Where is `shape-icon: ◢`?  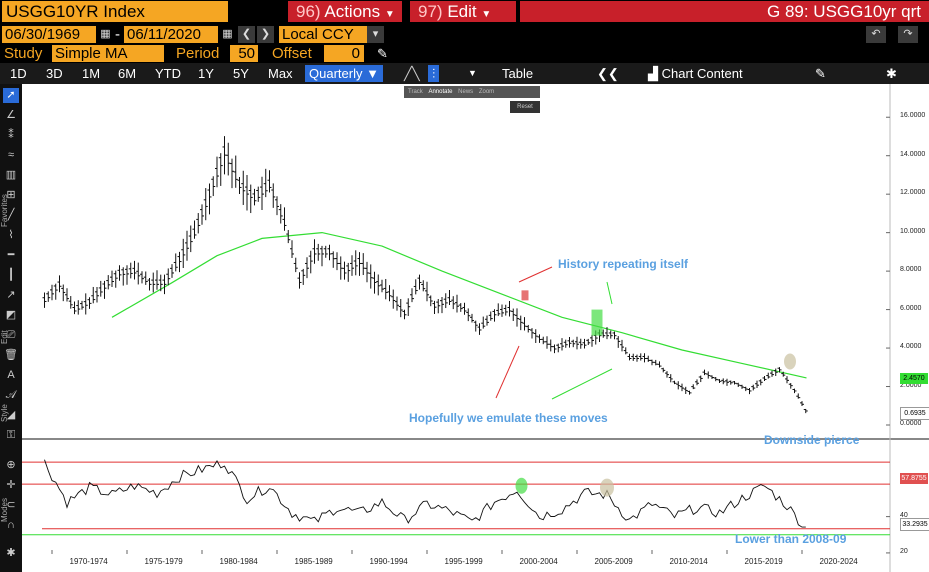
shape-icon: ◢ is located at coordinates (11, 415).